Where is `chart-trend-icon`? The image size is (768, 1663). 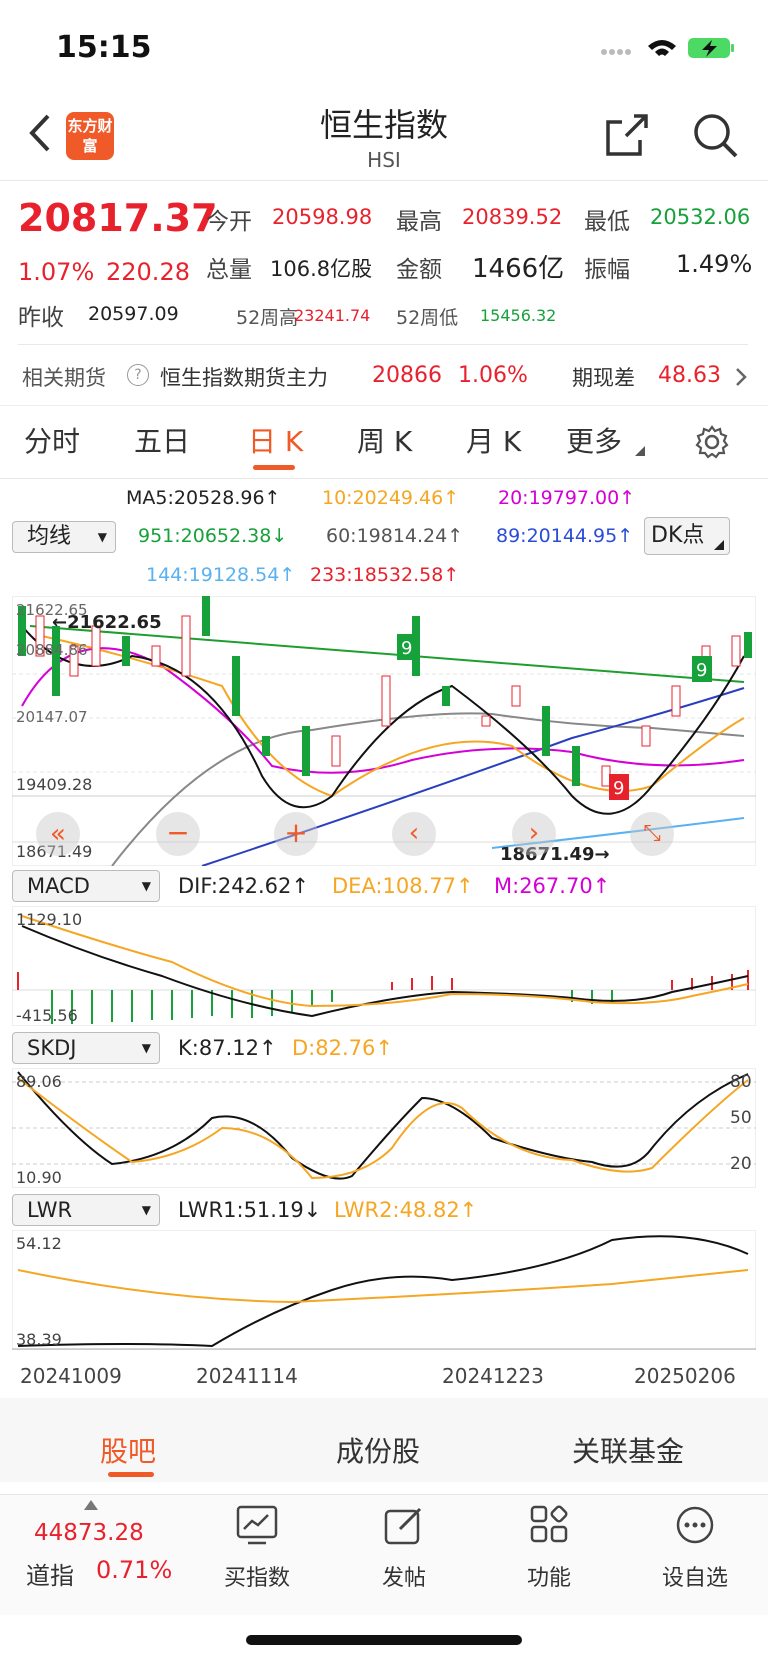 chart-trend-icon is located at coordinates (257, 1525).